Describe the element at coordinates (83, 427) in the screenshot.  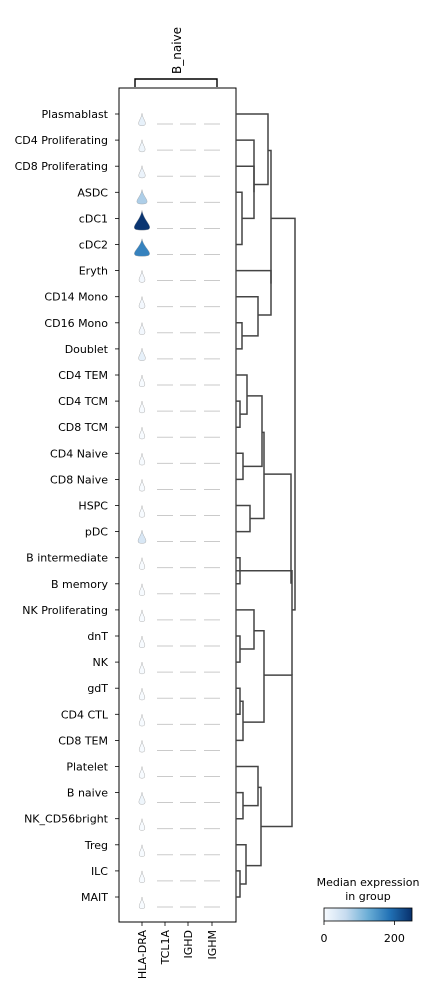
I see `row-label: CD8 TCM` at that location.